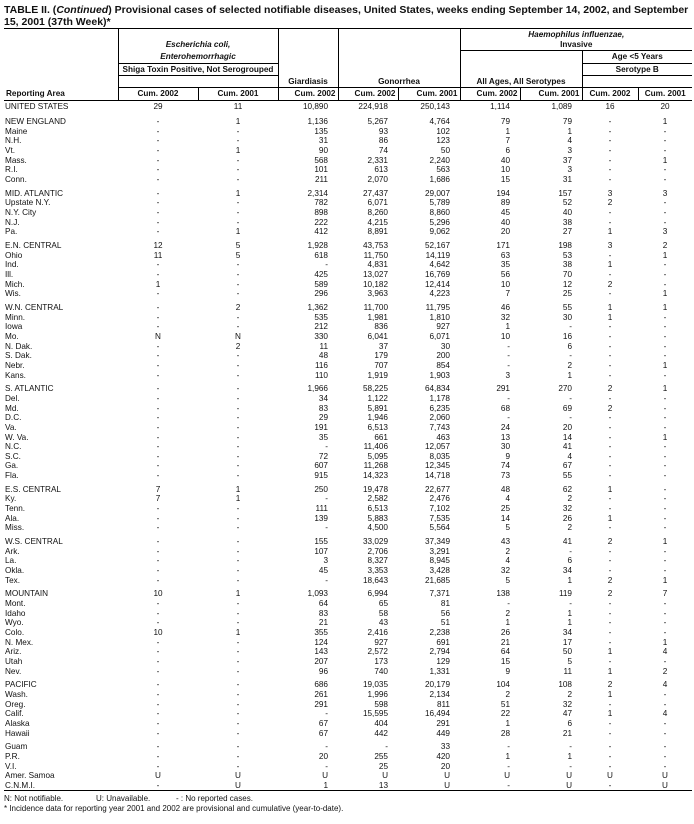 Image resolution: width=694 pixels, height=824 pixels. I want to click on value-cell: 4,215, so click(378, 222).